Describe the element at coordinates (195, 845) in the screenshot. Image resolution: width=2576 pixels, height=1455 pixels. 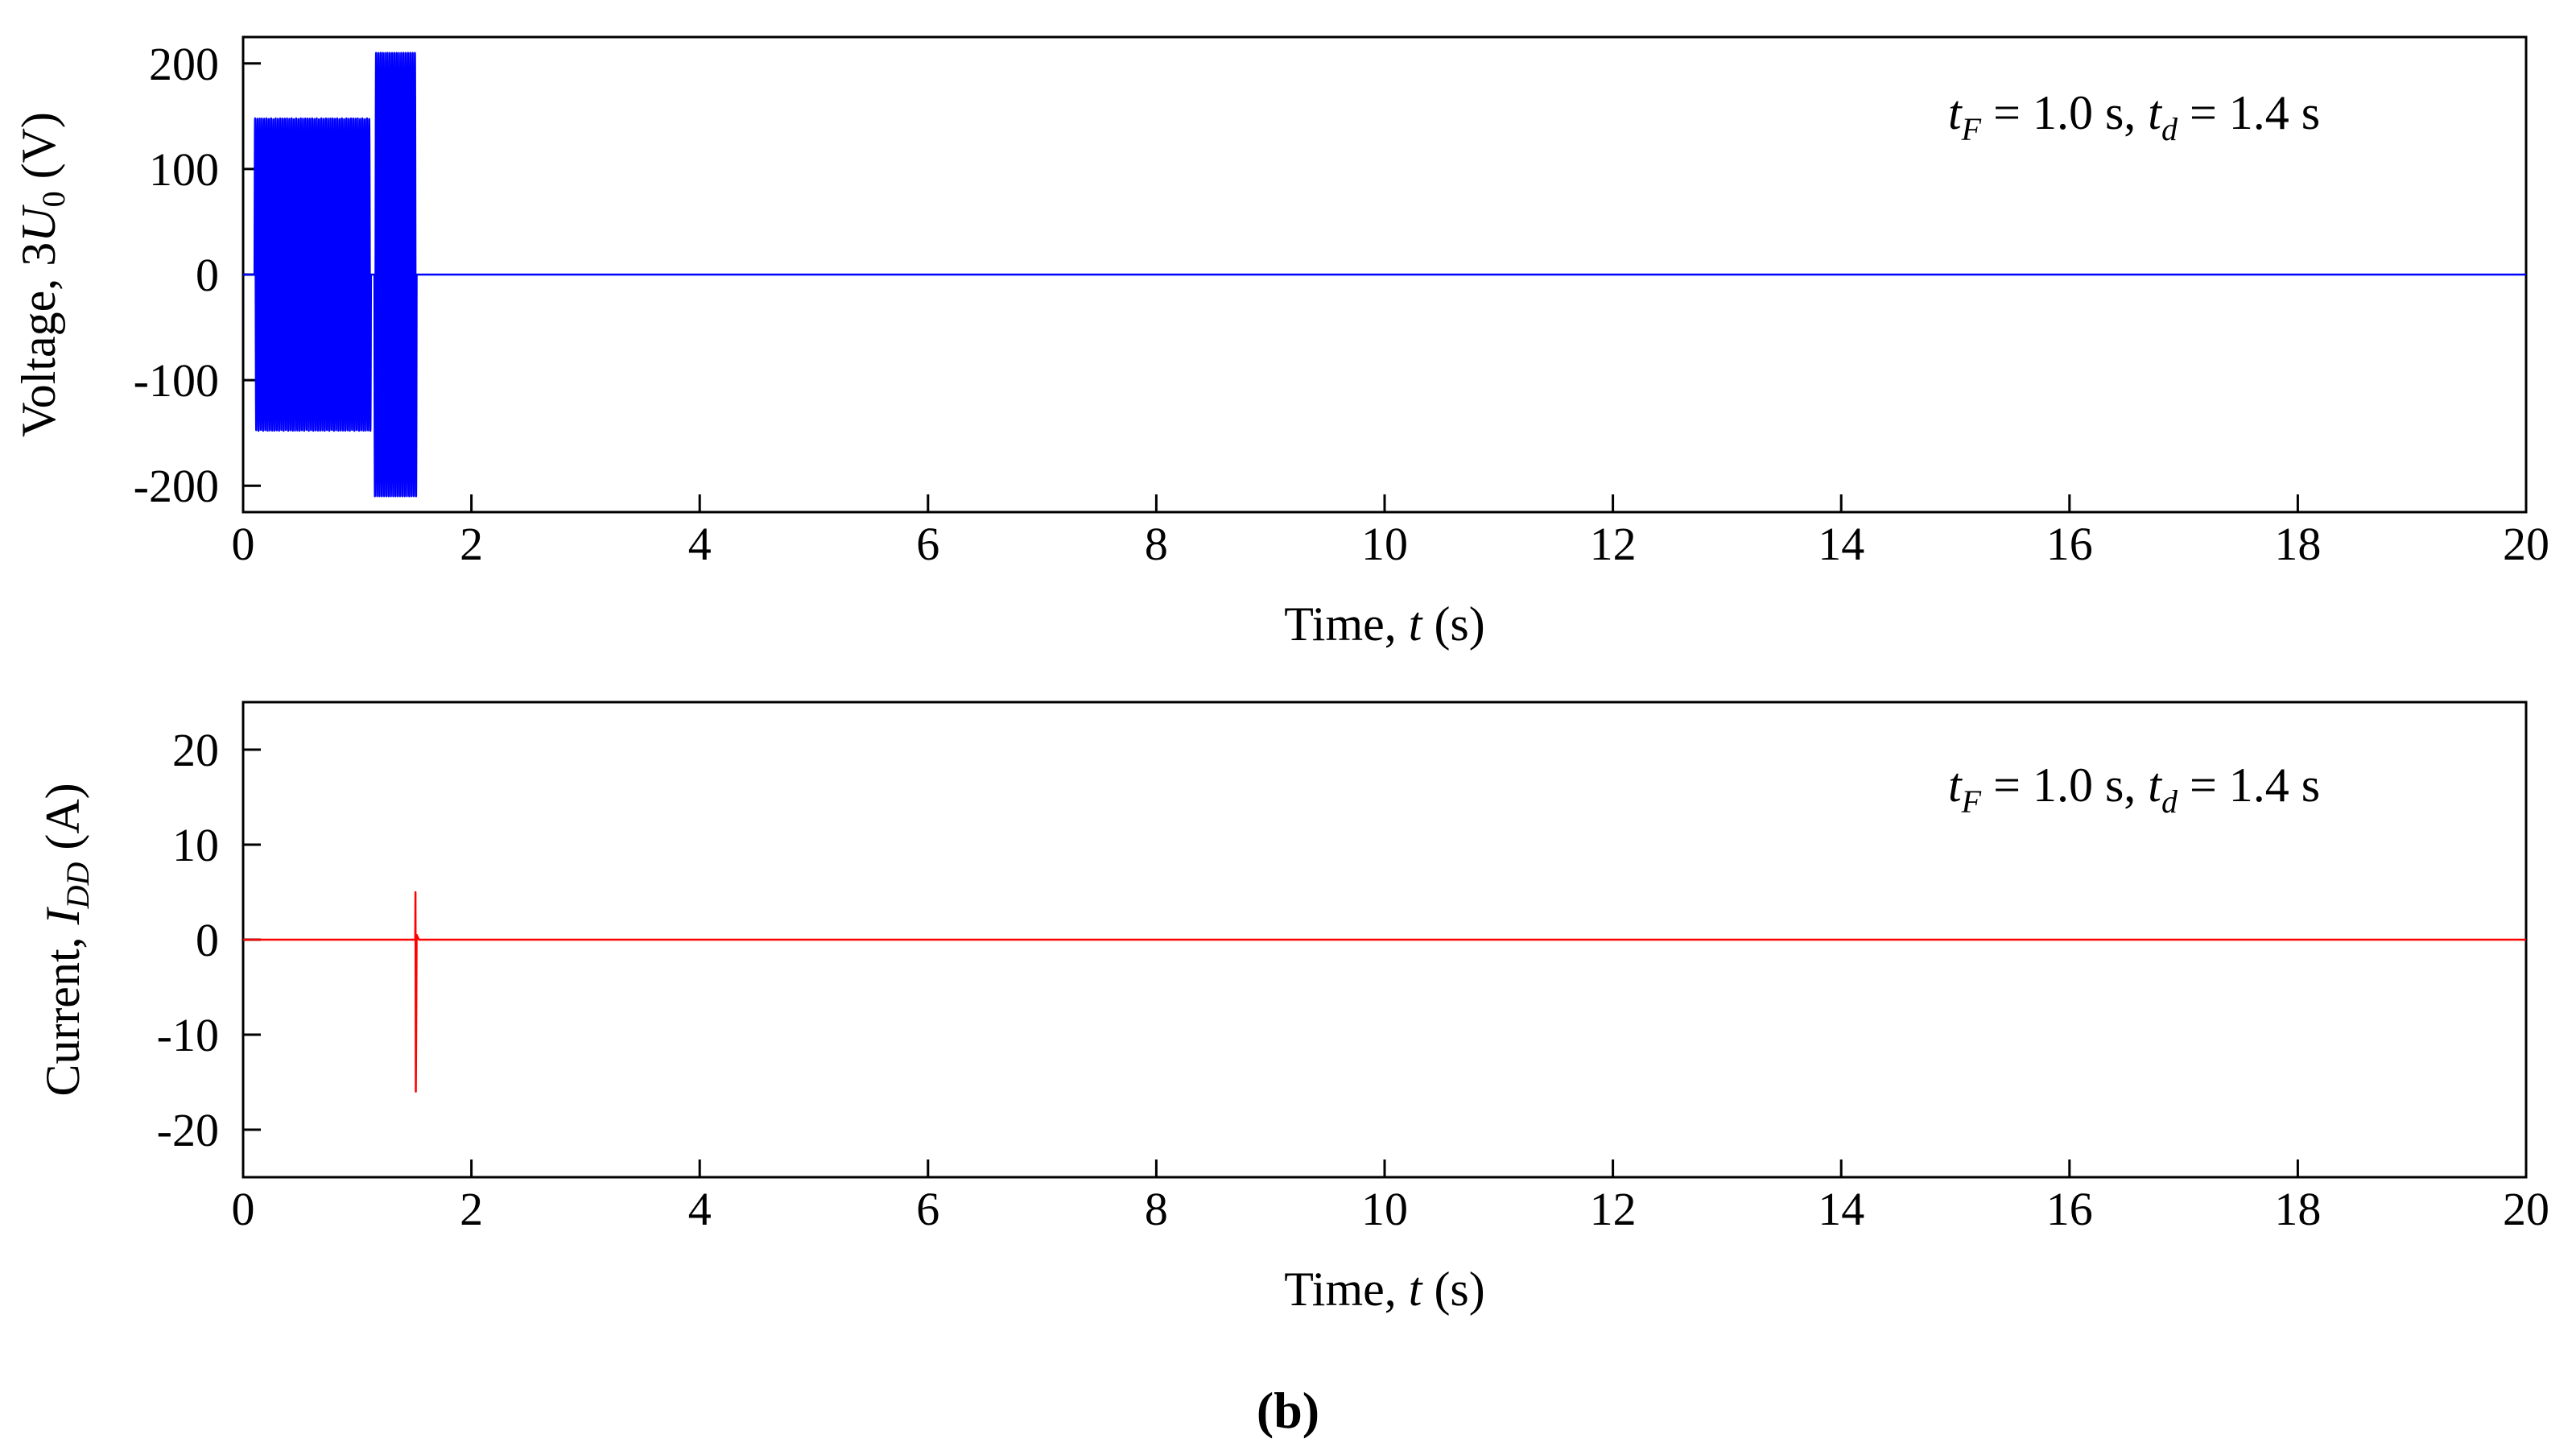
I see `y-tick-label: 10` at that location.